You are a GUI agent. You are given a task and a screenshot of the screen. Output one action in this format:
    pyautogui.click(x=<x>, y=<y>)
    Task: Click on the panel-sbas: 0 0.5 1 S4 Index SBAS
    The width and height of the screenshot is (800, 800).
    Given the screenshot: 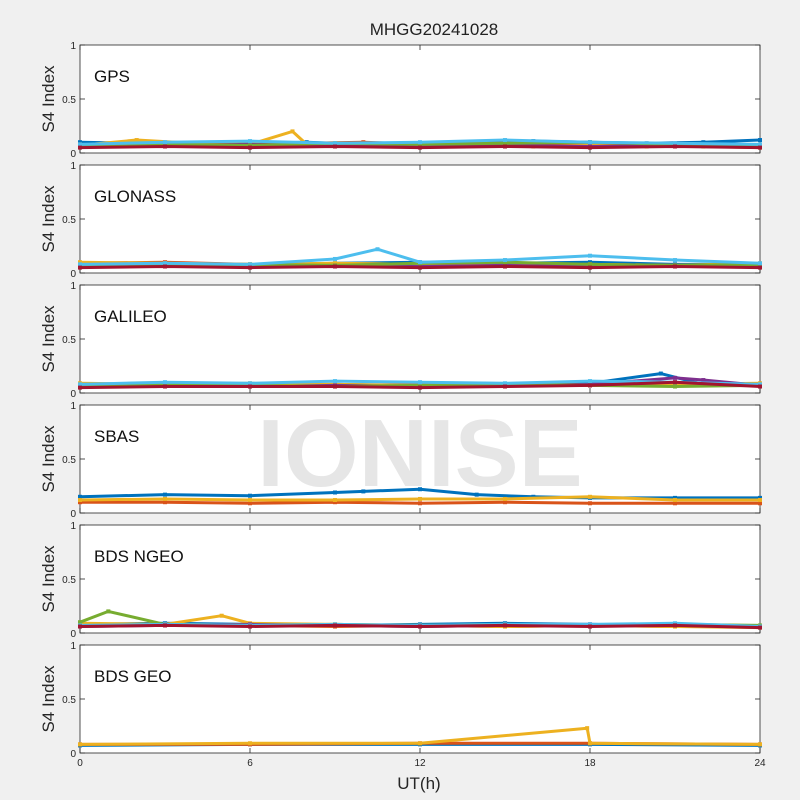 What is the action you would take?
    pyautogui.click(x=400, y=460)
    